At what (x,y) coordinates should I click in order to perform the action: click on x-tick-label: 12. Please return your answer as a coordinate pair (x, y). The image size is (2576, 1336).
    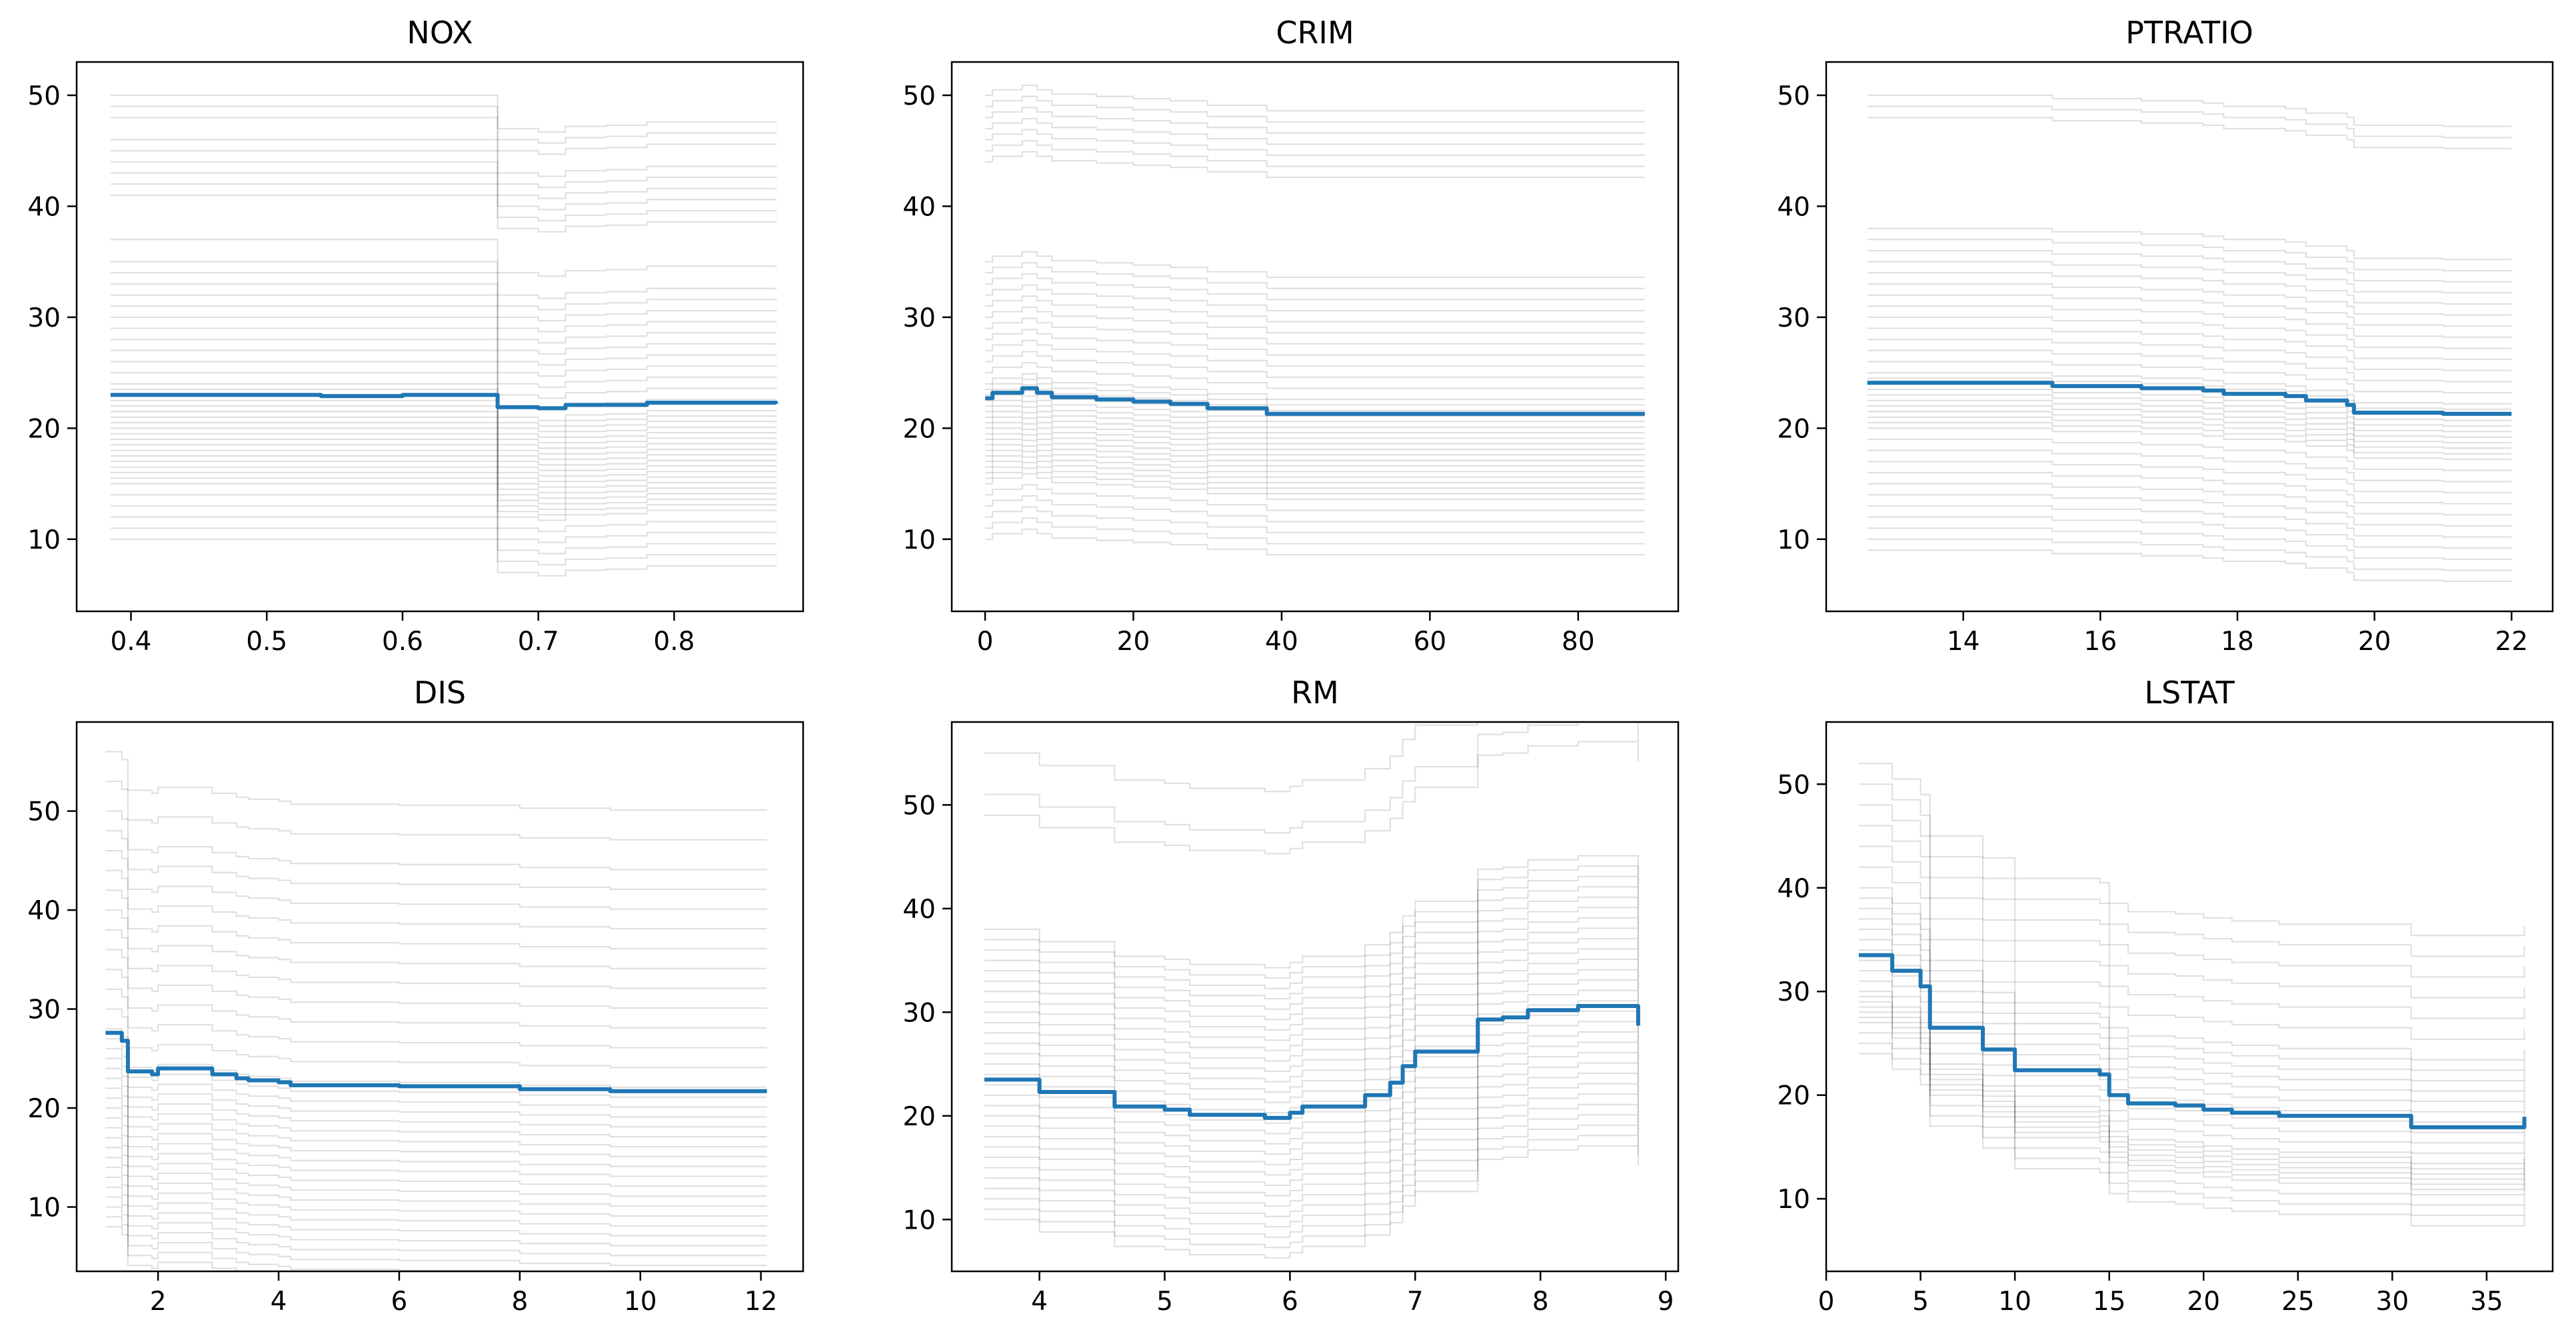
    Looking at the image, I should click on (761, 1302).